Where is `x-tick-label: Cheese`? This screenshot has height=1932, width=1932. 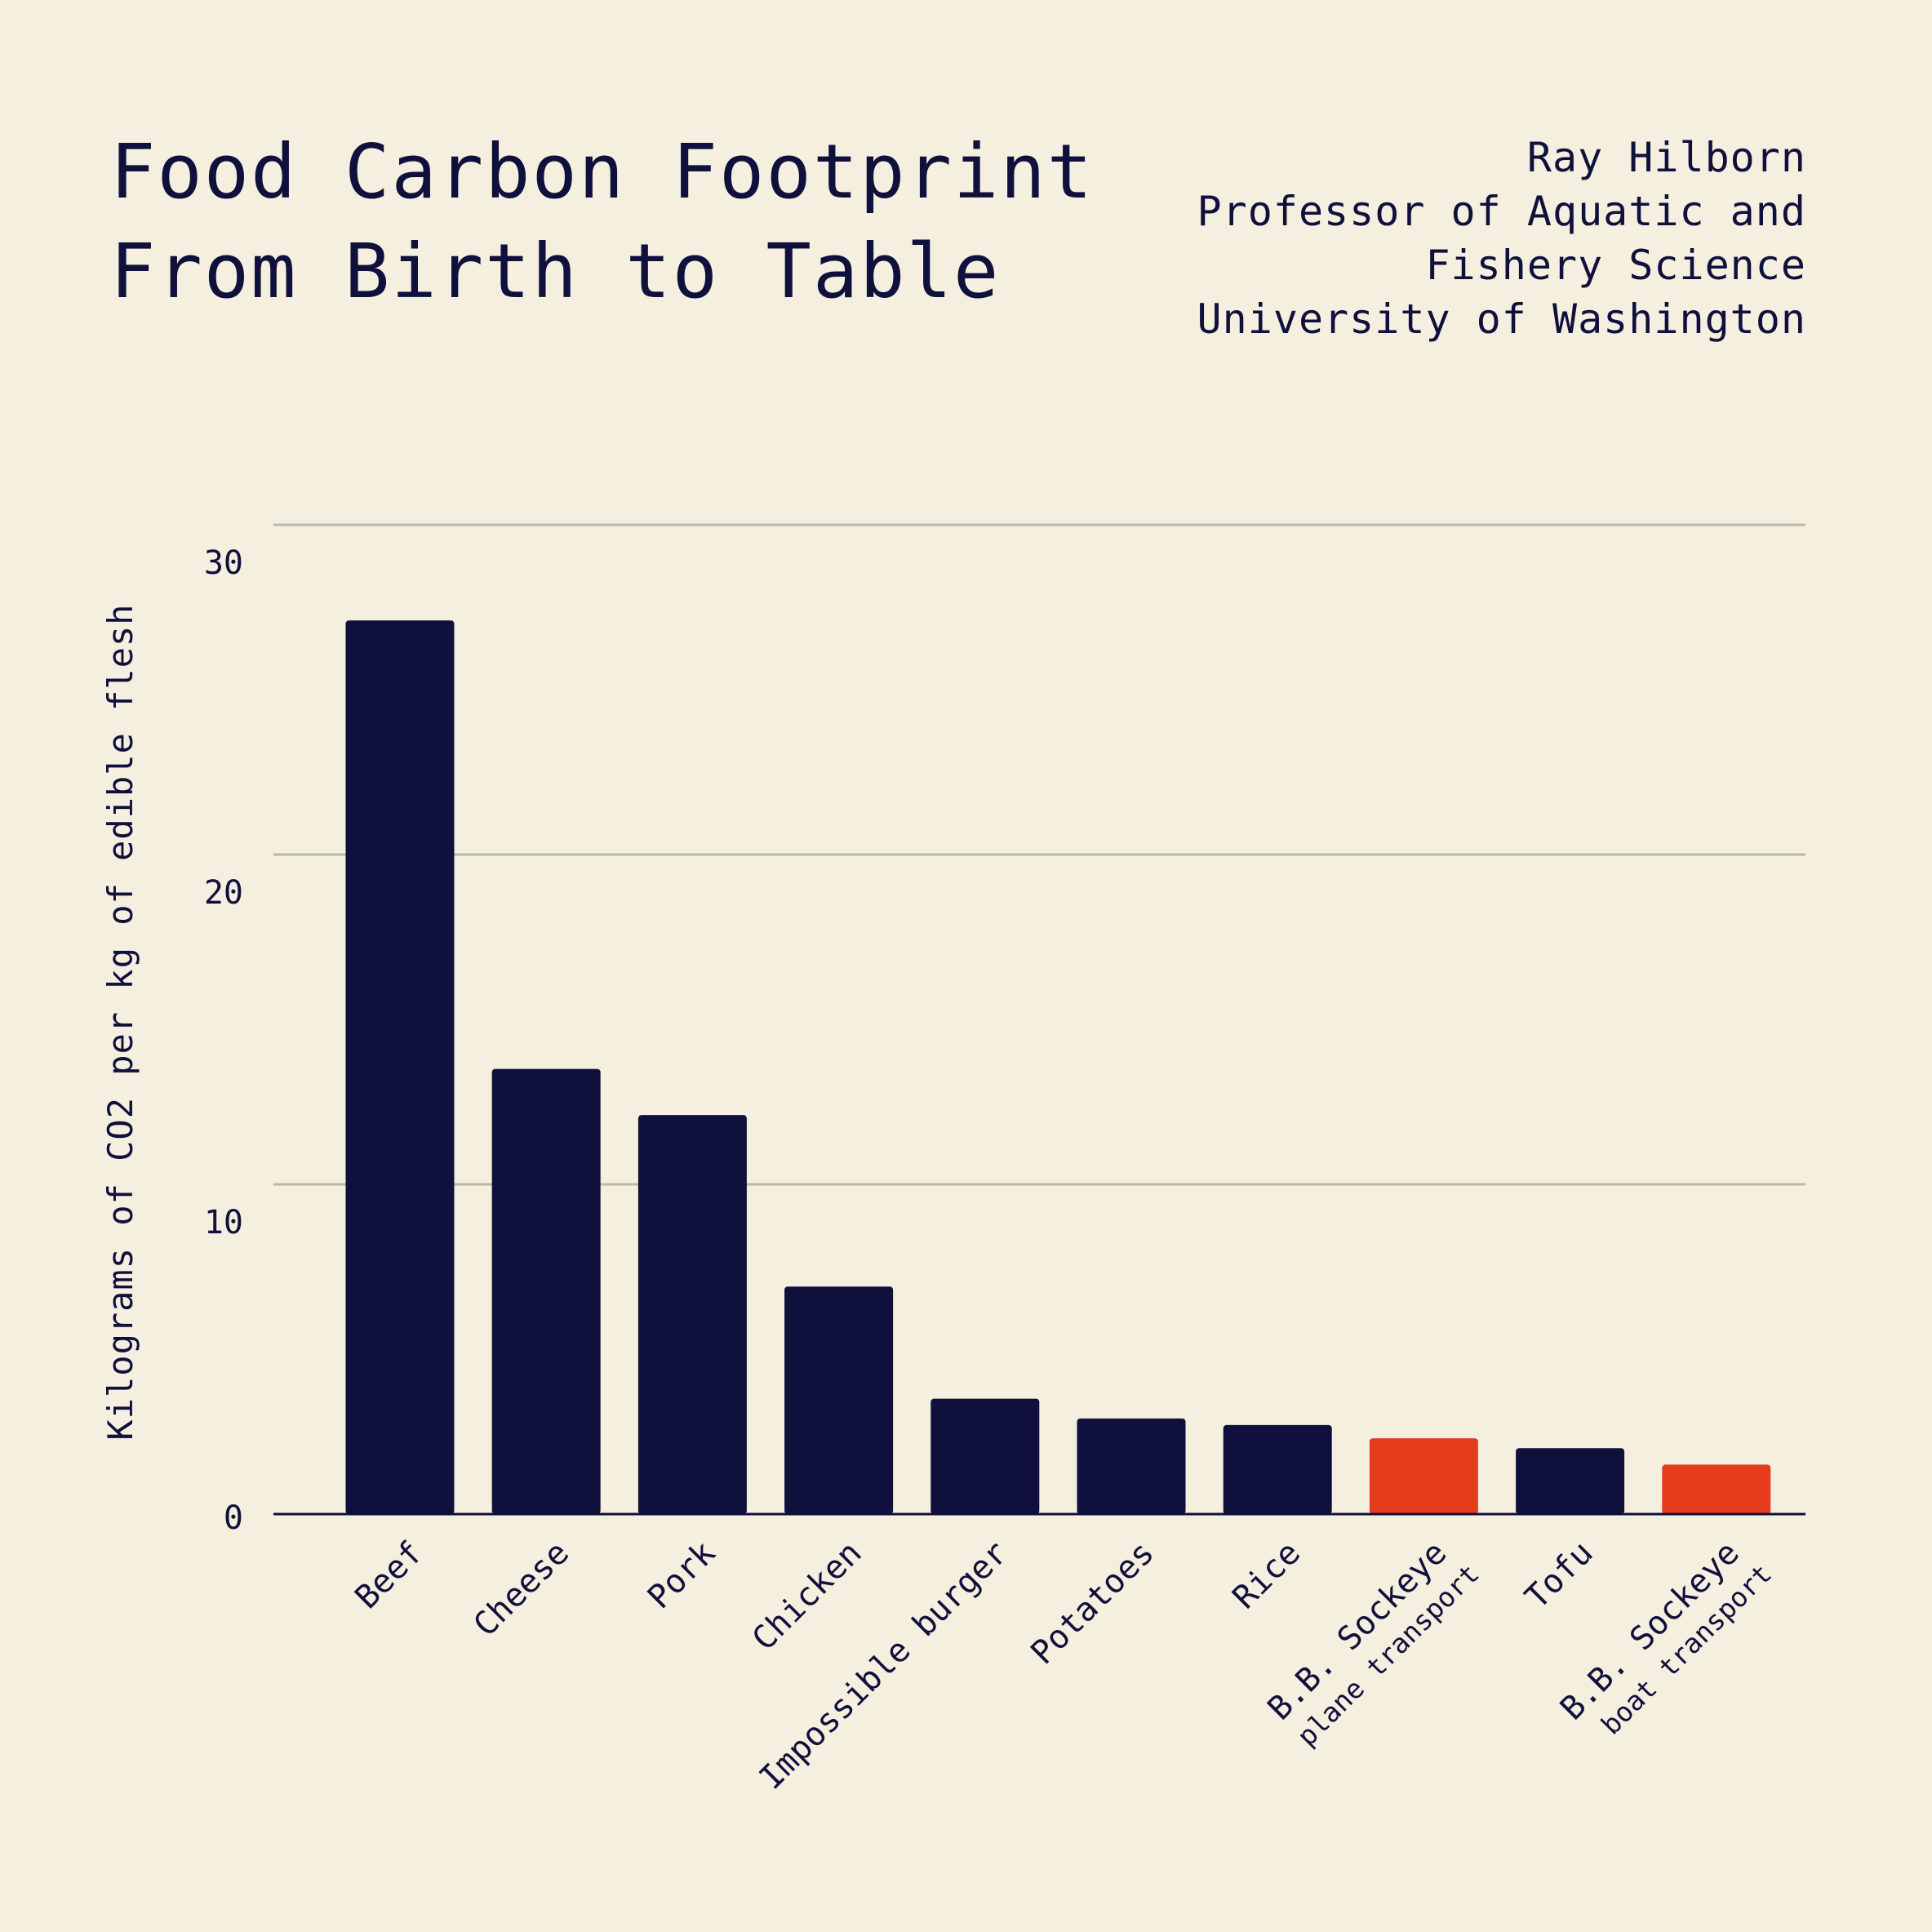
x-tick-label: Cheese is located at coordinates (522, 1589).